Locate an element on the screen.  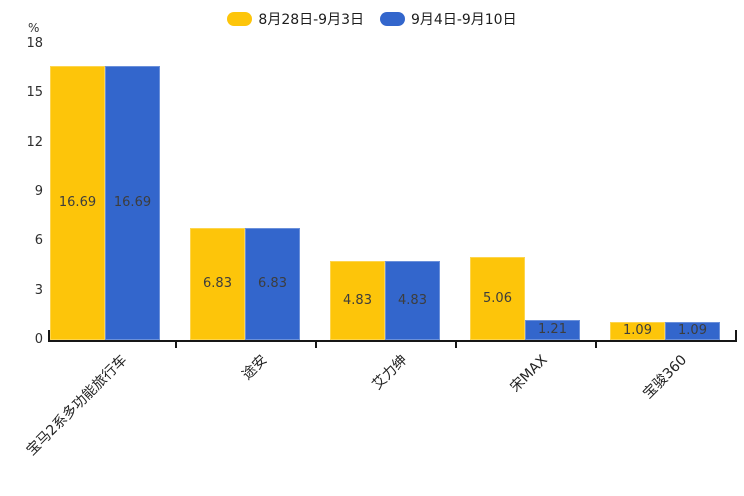
bar-value-label: 5.06 is located at coordinates (497, 298).